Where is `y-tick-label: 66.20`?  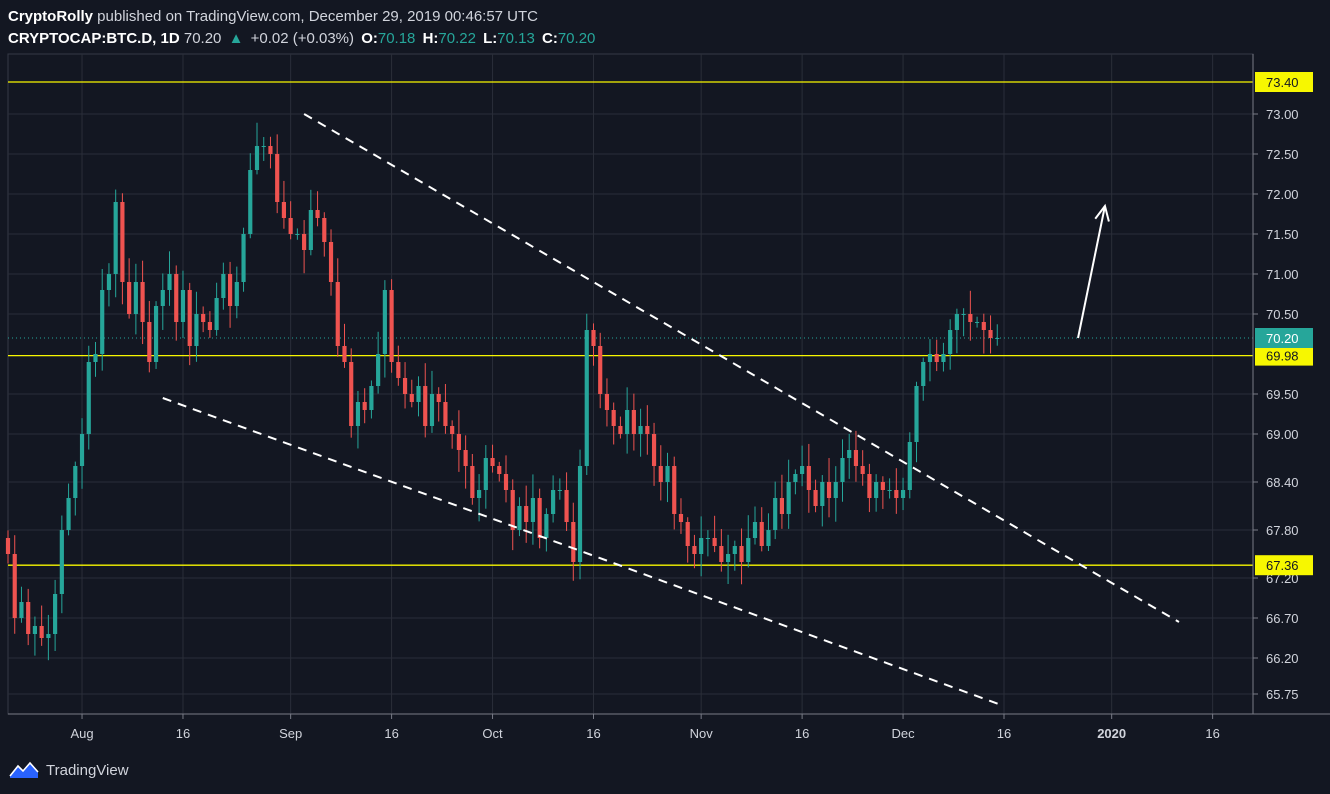
y-tick-label: 66.20 is located at coordinates (1282, 658).